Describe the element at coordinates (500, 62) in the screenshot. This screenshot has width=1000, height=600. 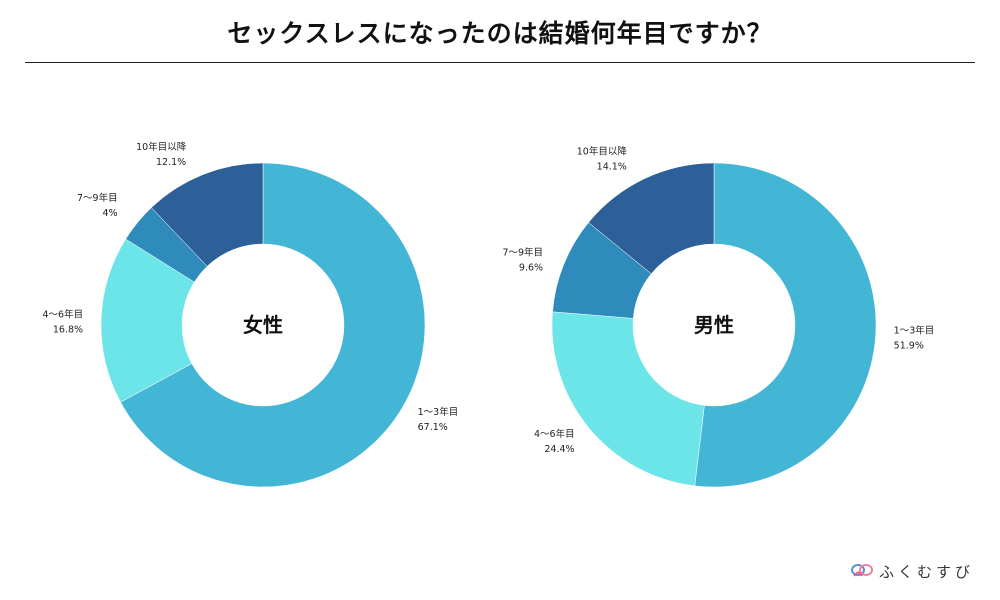
I see `title-divider` at that location.